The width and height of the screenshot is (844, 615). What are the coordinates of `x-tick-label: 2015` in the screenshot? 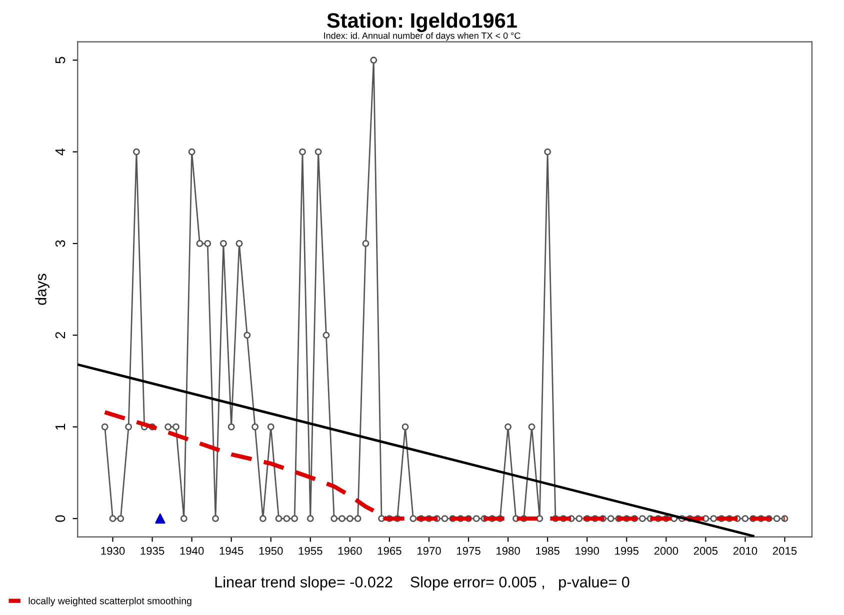 It's located at (784, 550).